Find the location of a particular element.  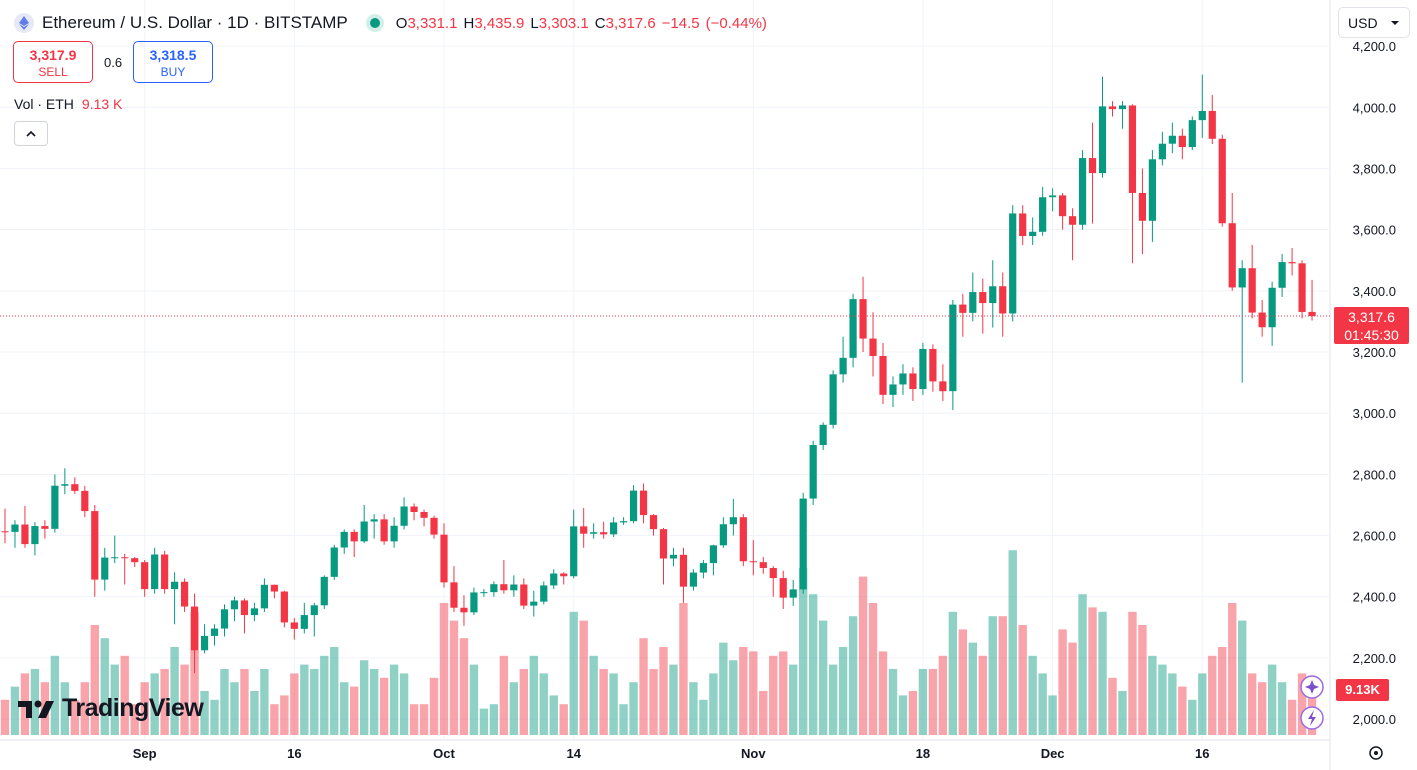

ohlc-value: 3,317.6 is located at coordinates (630, 23).